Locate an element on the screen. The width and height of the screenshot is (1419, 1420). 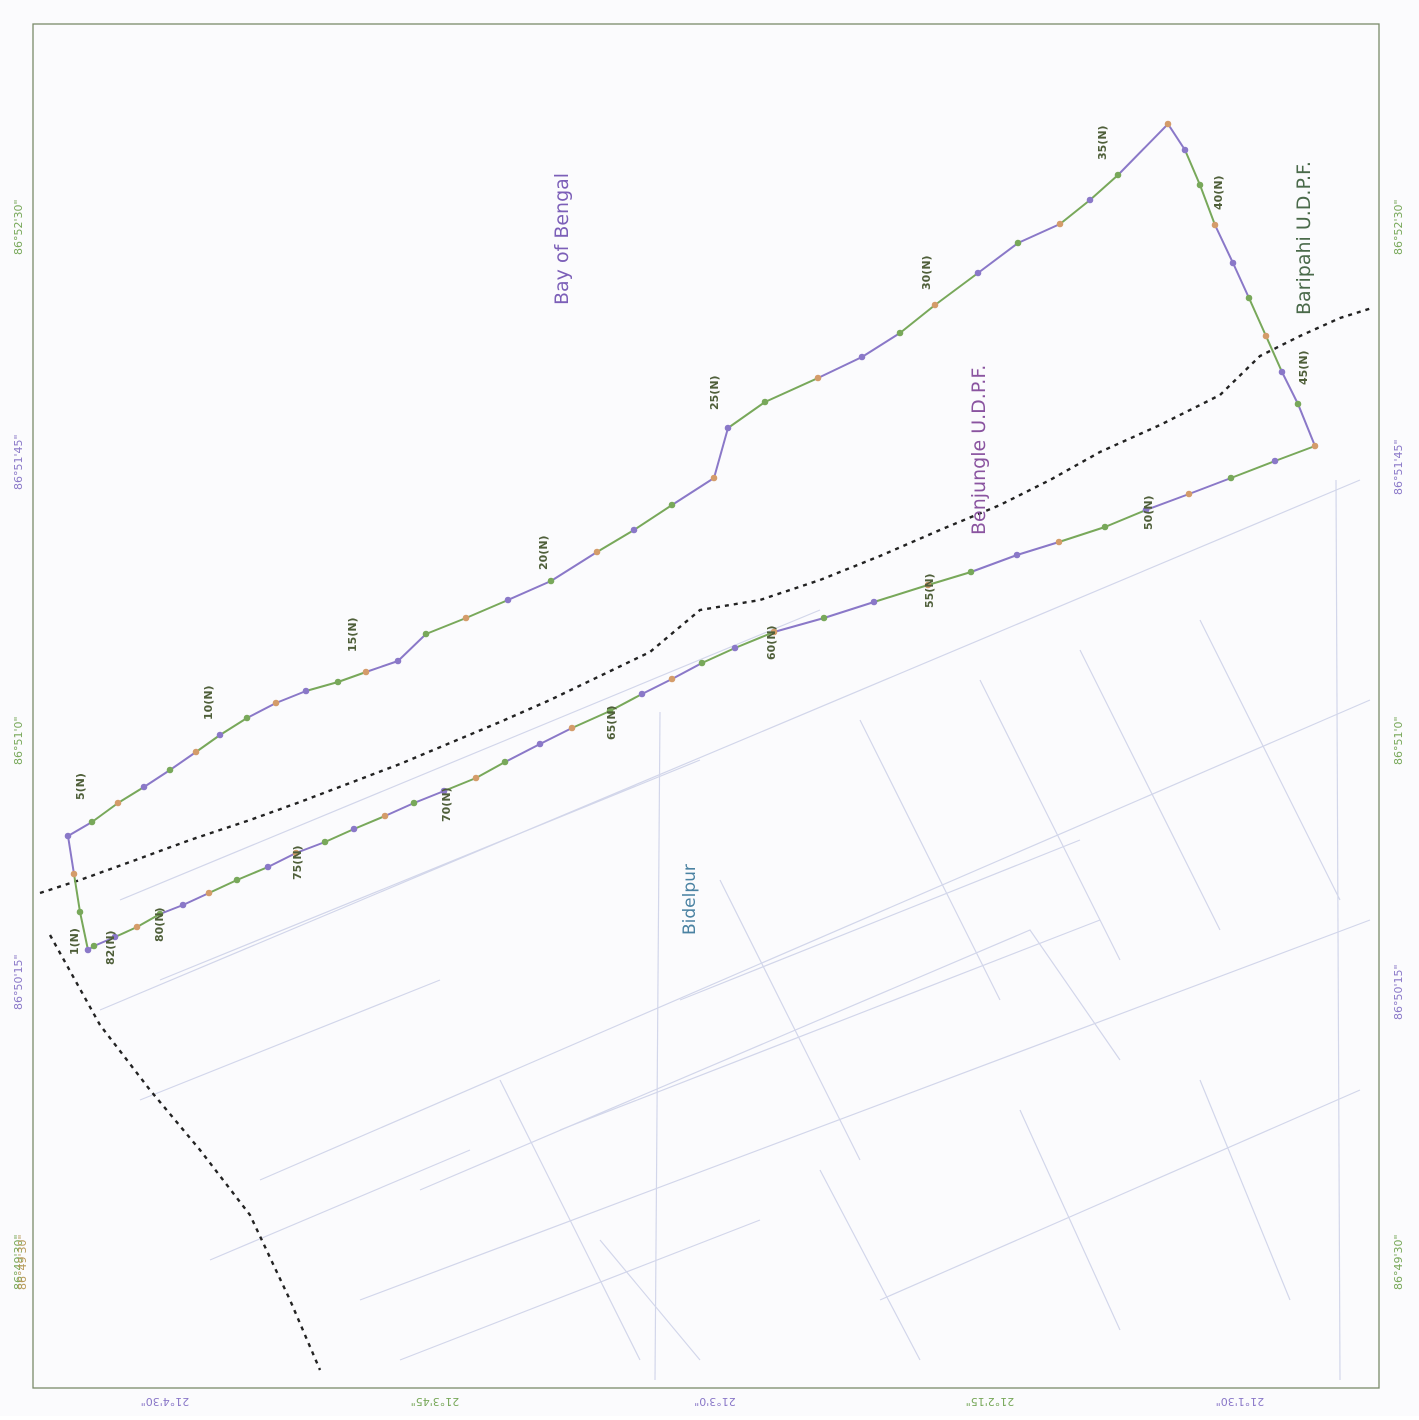
boundary-pillar-label: 25(N) is located at coordinates (714, 392).